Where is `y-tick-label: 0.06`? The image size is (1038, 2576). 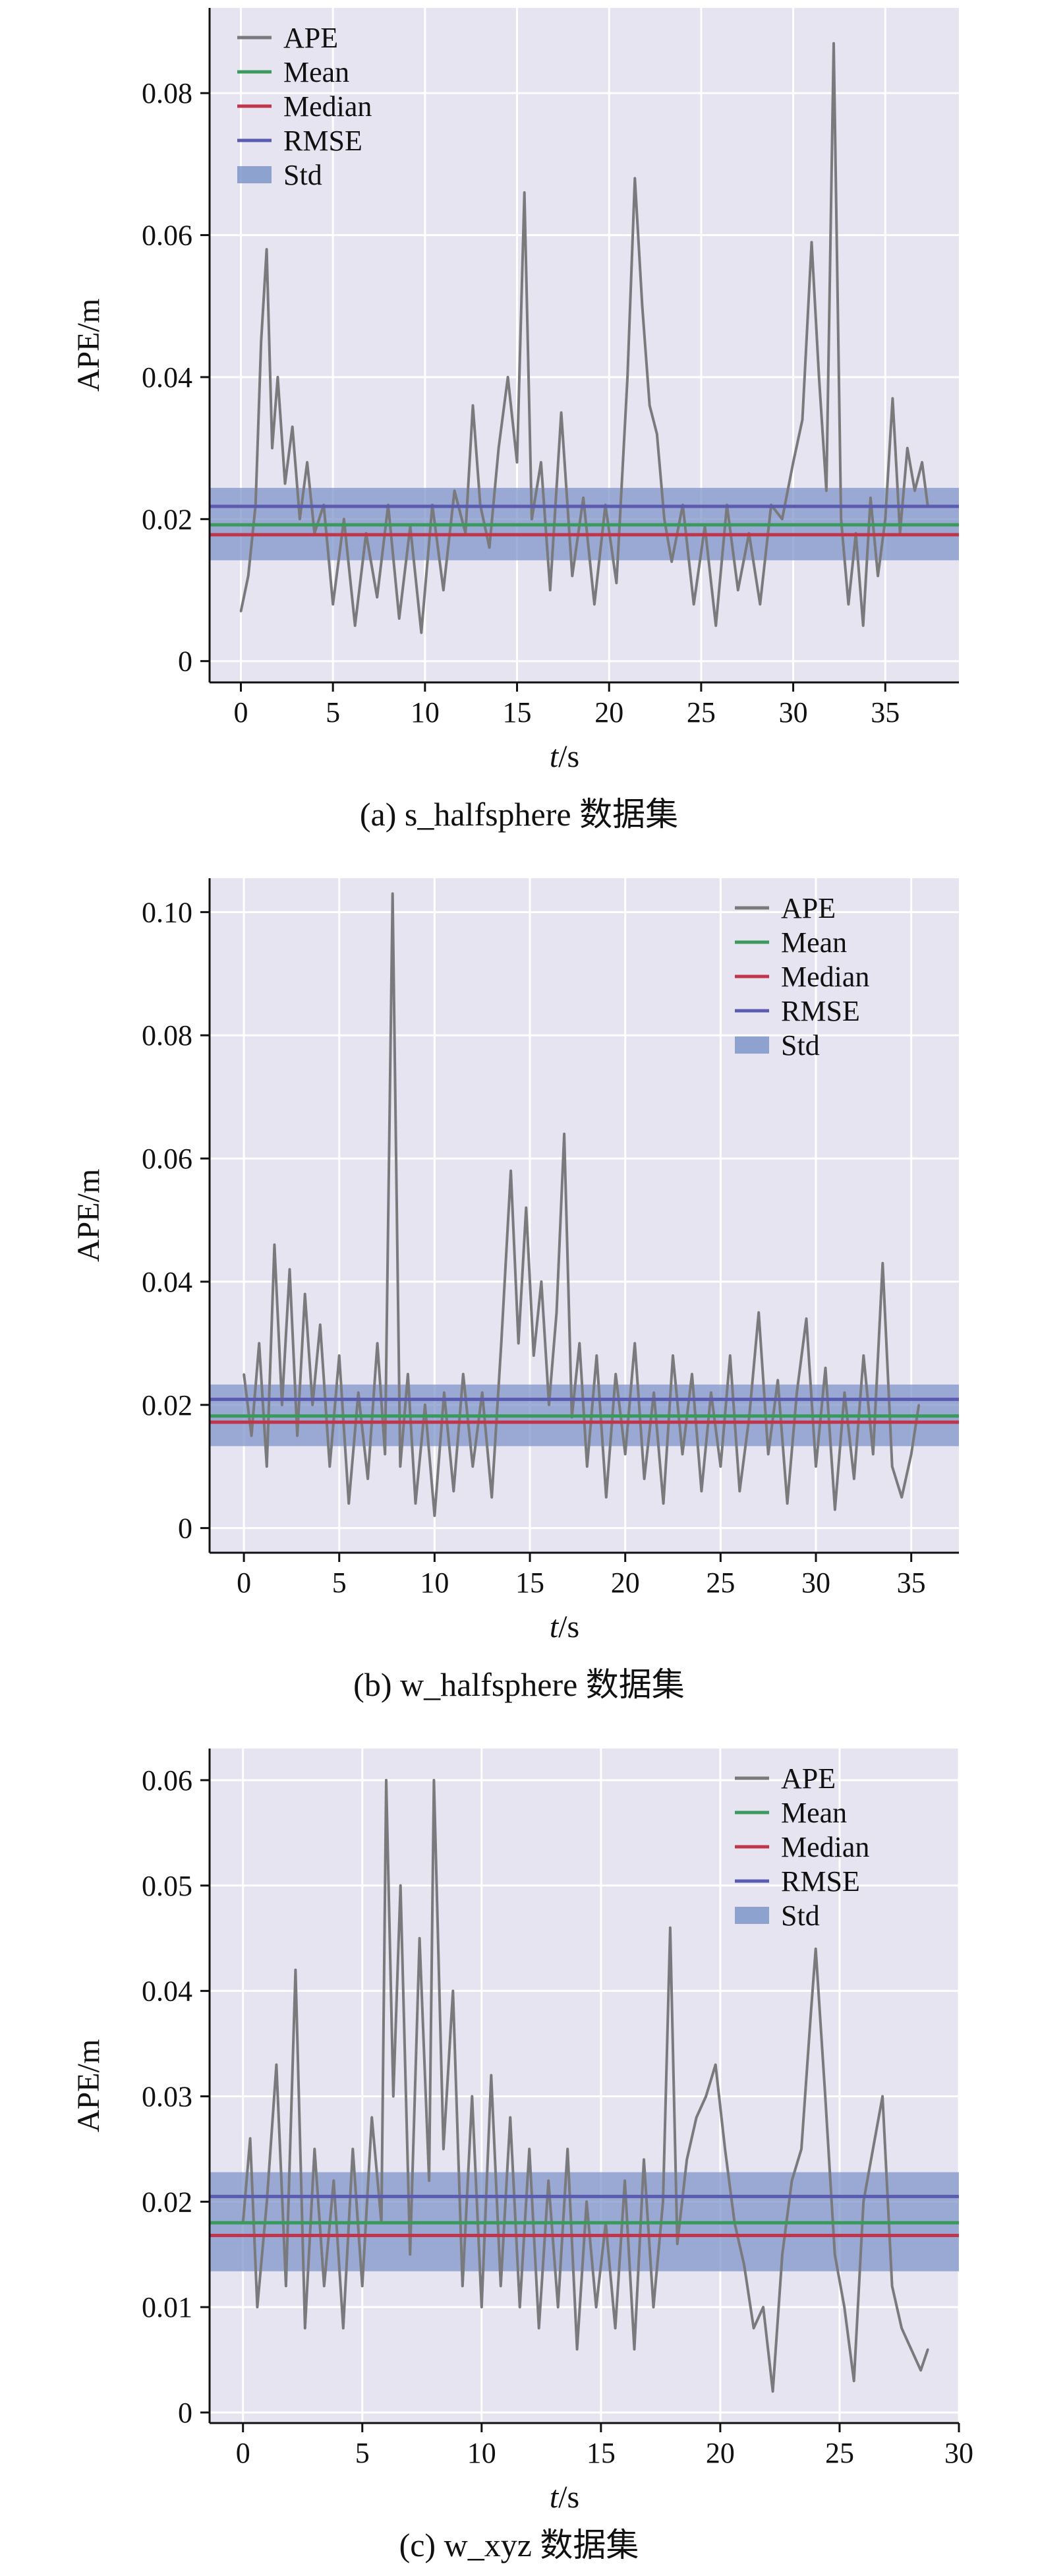
y-tick-label: 0.06 is located at coordinates (167, 1780).